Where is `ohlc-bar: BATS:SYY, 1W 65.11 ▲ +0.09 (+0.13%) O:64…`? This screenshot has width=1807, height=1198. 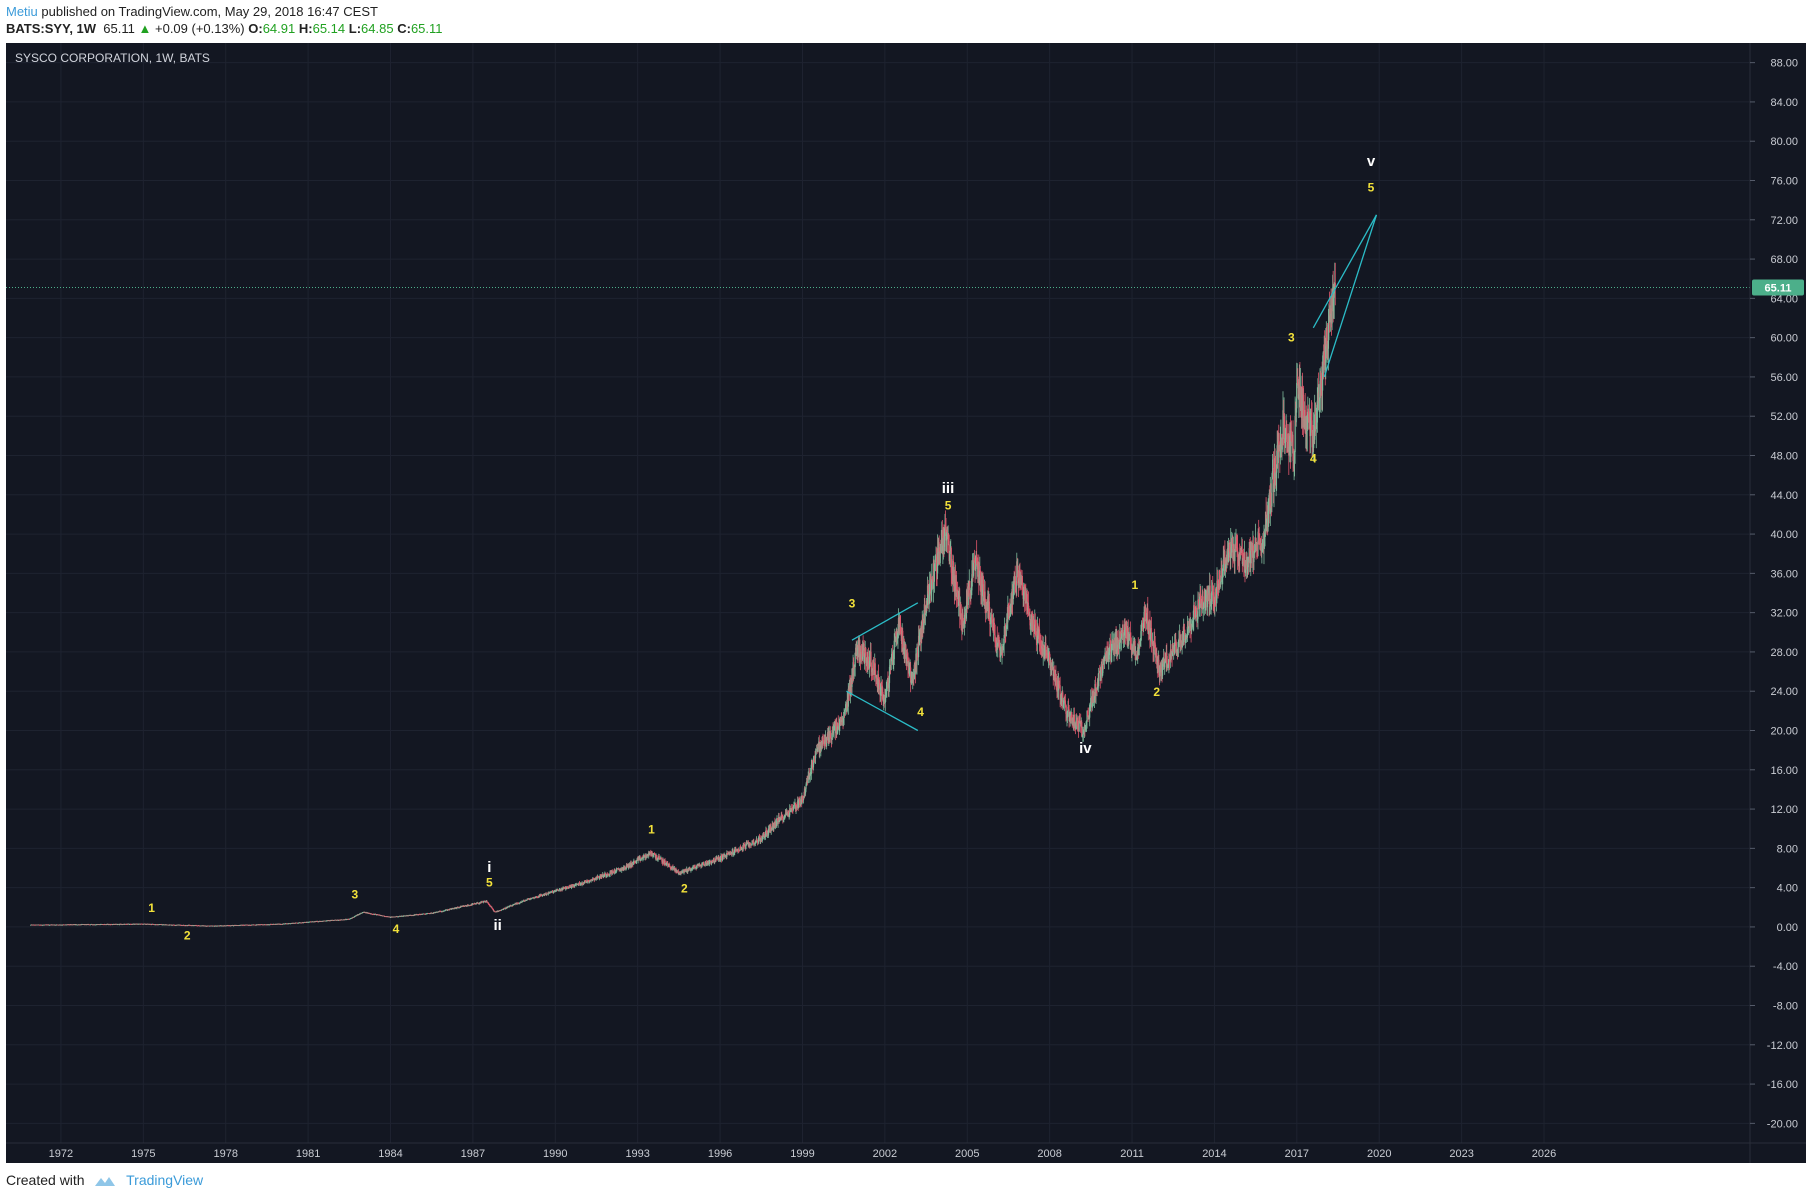 ohlc-bar: BATS:SYY, 1W 65.11 ▲ +0.09 (+0.13%) O:64… is located at coordinates (224, 28).